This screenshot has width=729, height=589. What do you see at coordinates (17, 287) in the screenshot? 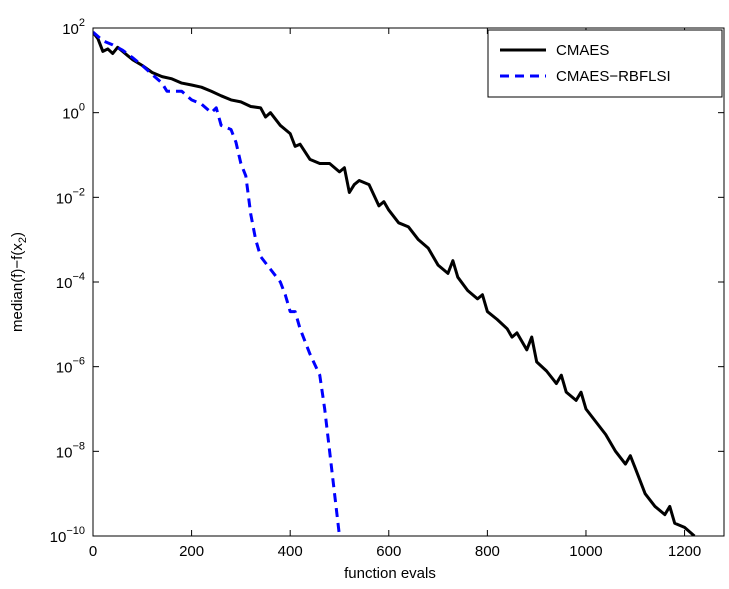
I see `y-label-text: median(f)−f(x` at bounding box center [17, 287].